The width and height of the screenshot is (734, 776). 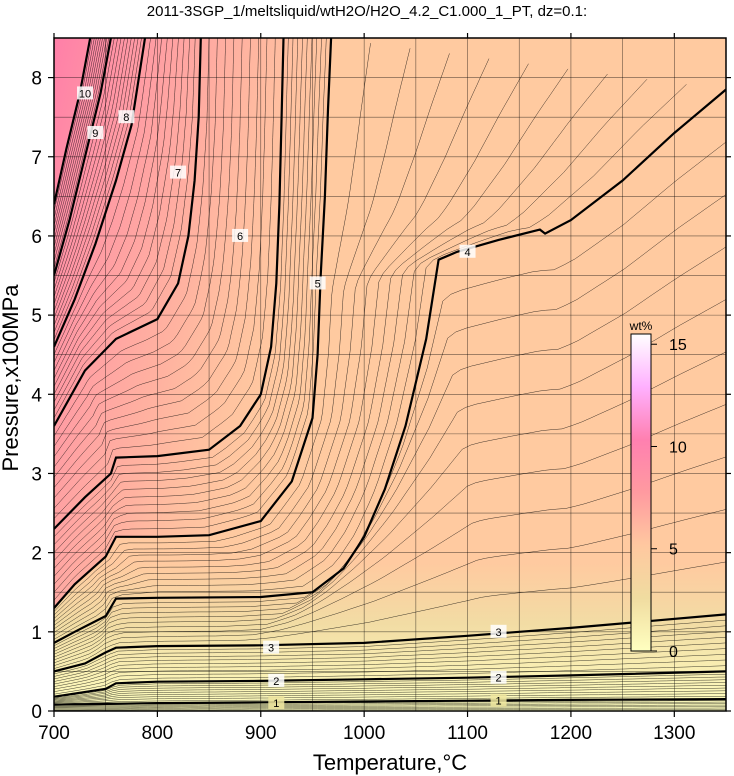 I want to click on x-tick-label: 1300, so click(x=674, y=733).